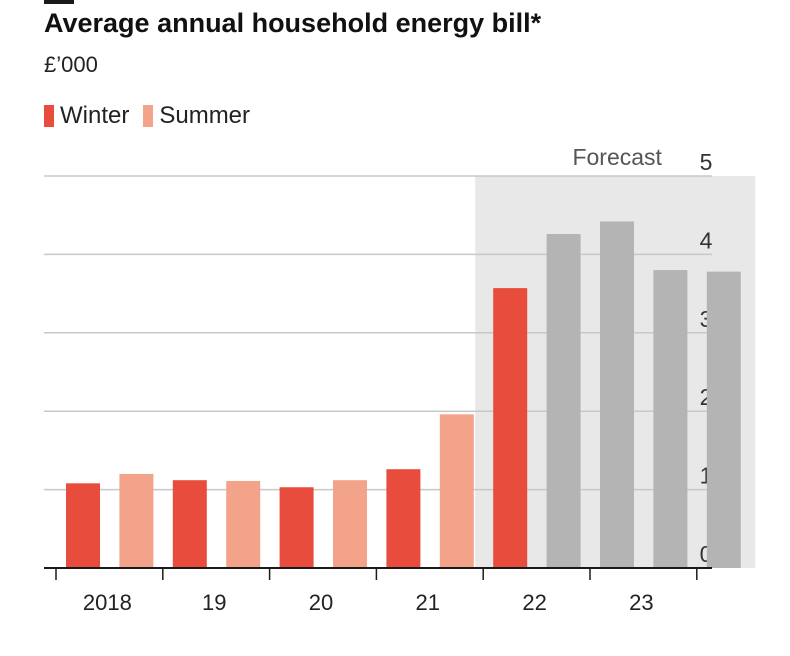 The height and width of the screenshot is (656, 790). What do you see at coordinates (428, 602) in the screenshot?
I see `x-tick-label-21: 21` at bounding box center [428, 602].